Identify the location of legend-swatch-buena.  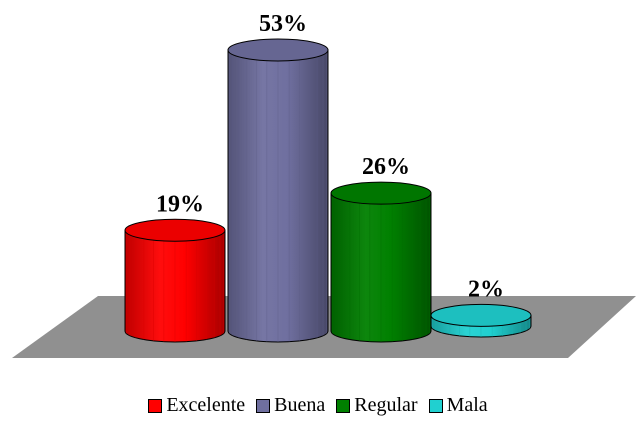
(263, 405).